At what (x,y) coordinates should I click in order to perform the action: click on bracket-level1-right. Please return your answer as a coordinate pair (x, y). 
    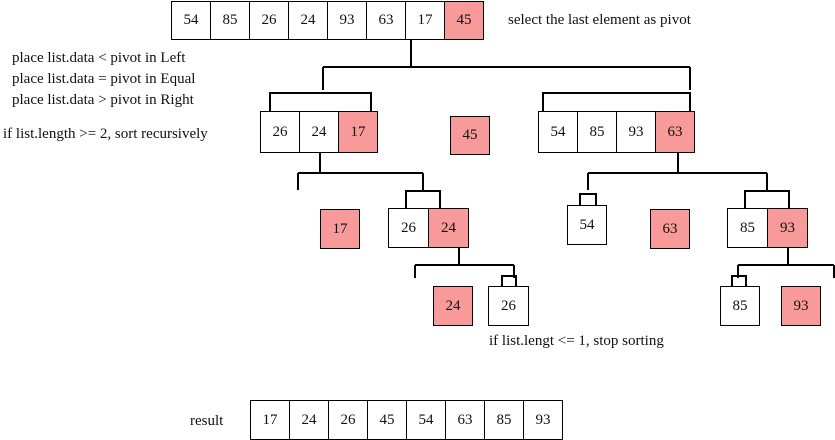
    Looking at the image, I should click on (616, 101).